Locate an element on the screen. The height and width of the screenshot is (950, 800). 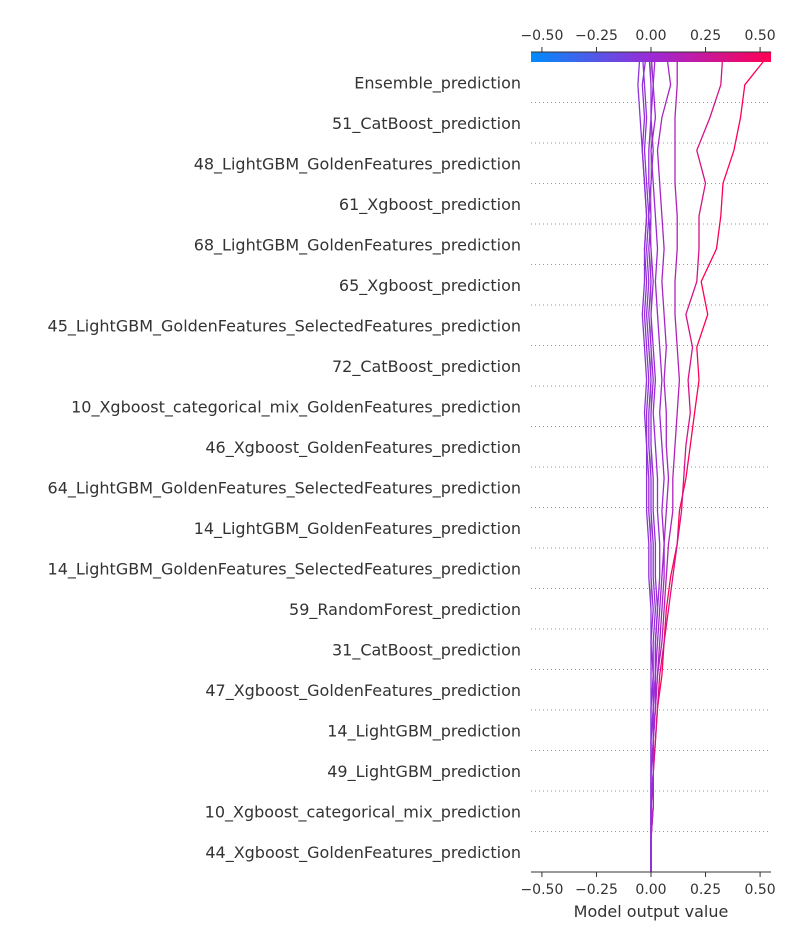
feature-label: 47_Xgboost_GoldenFeatures_prediction is located at coordinates (363, 691).